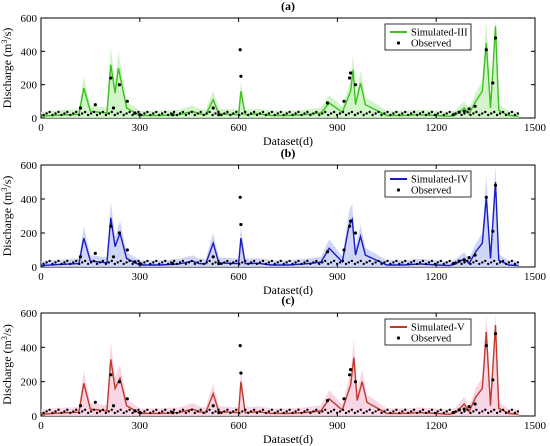 The width and height of the screenshot is (550, 446). I want to click on x-tick-label: 300, so click(140, 277).